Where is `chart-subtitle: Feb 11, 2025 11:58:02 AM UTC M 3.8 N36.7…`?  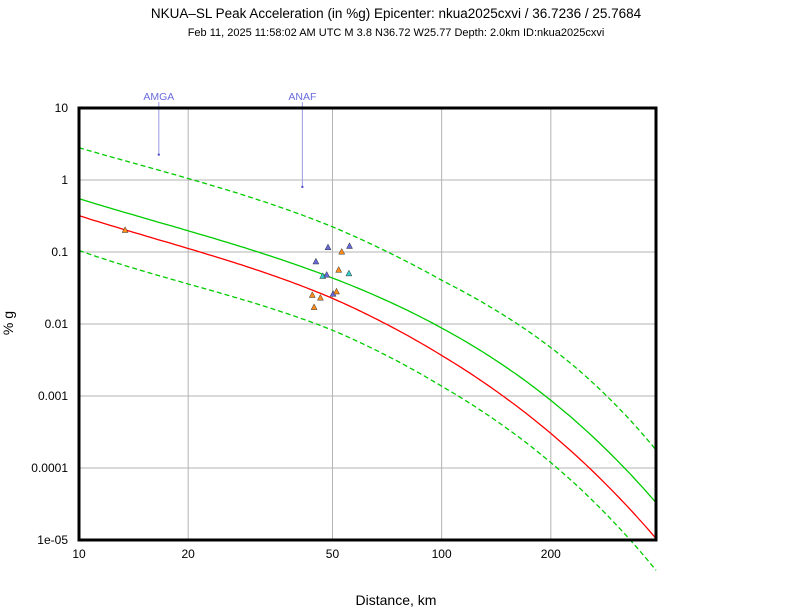
chart-subtitle: Feb 11, 2025 11:58:02 AM UTC M 3.8 N36.7… is located at coordinates (396, 33).